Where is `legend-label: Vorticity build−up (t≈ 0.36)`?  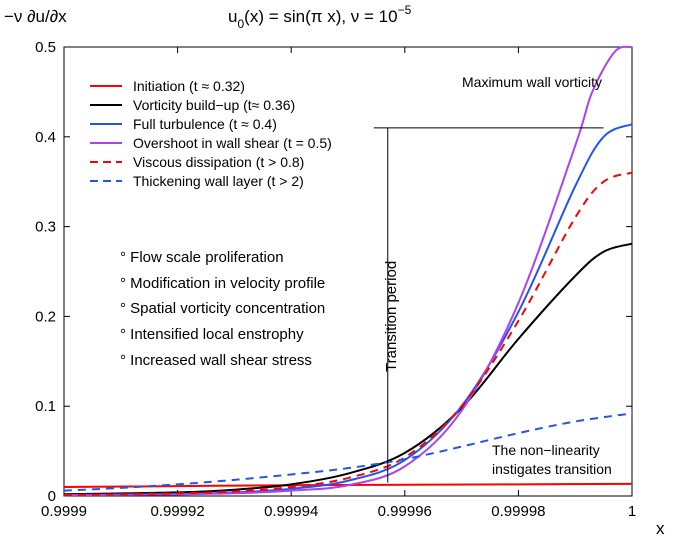 legend-label: Vorticity build−up (t≈ 0.36) is located at coordinates (214, 105).